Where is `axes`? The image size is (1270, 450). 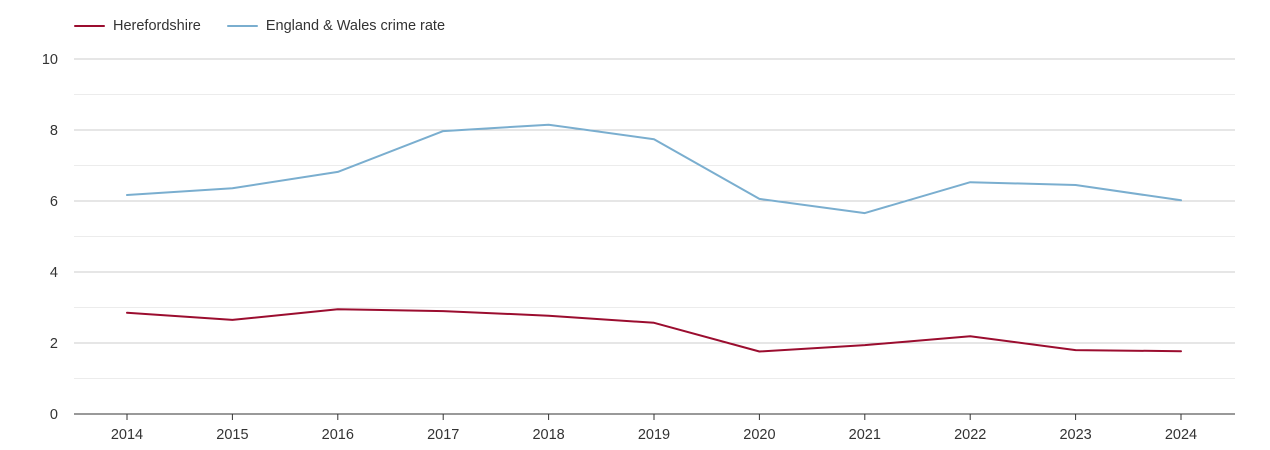 axes is located at coordinates (654, 416).